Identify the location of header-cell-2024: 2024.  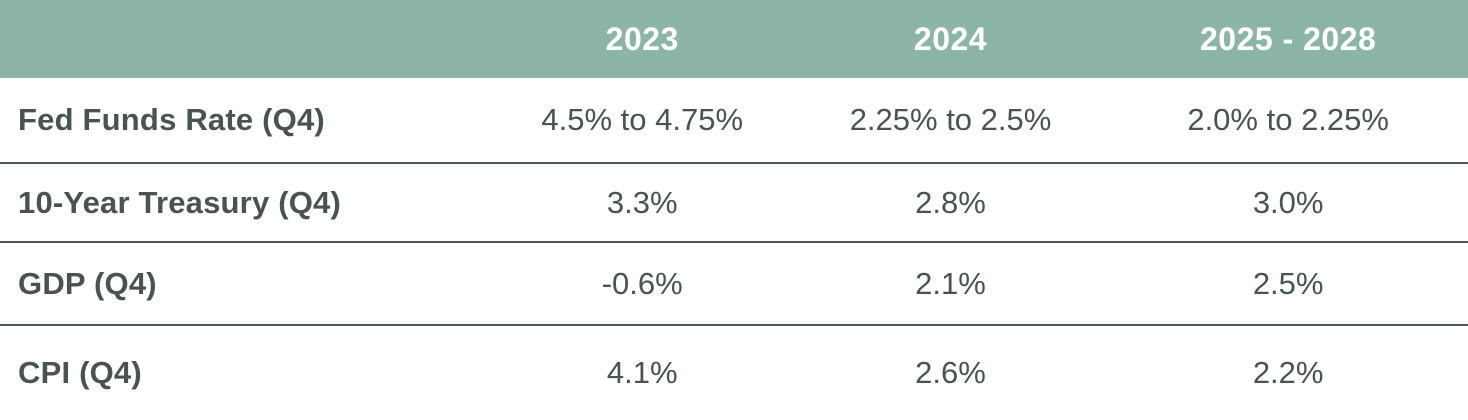
(950, 39).